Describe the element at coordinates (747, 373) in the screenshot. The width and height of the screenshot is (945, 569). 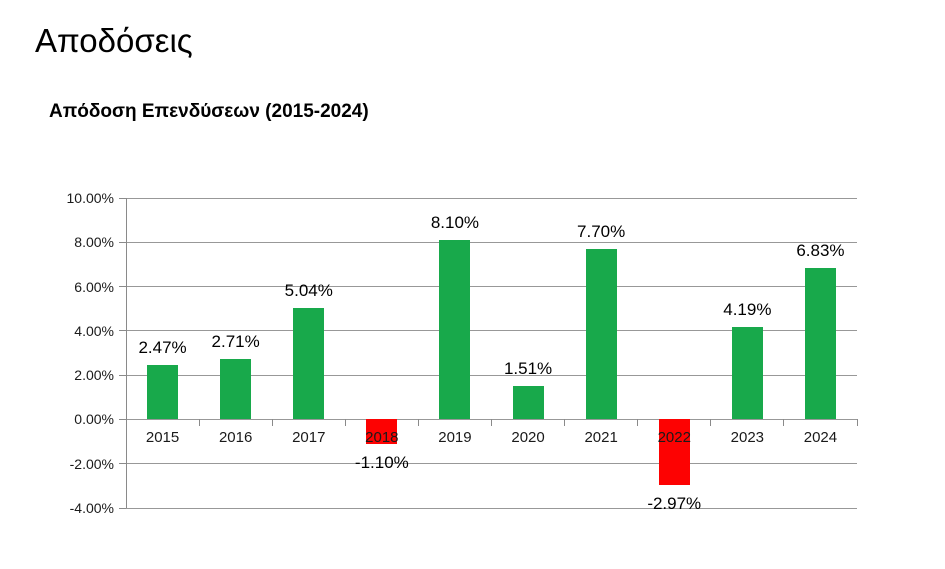
I see `bar-2023` at that location.